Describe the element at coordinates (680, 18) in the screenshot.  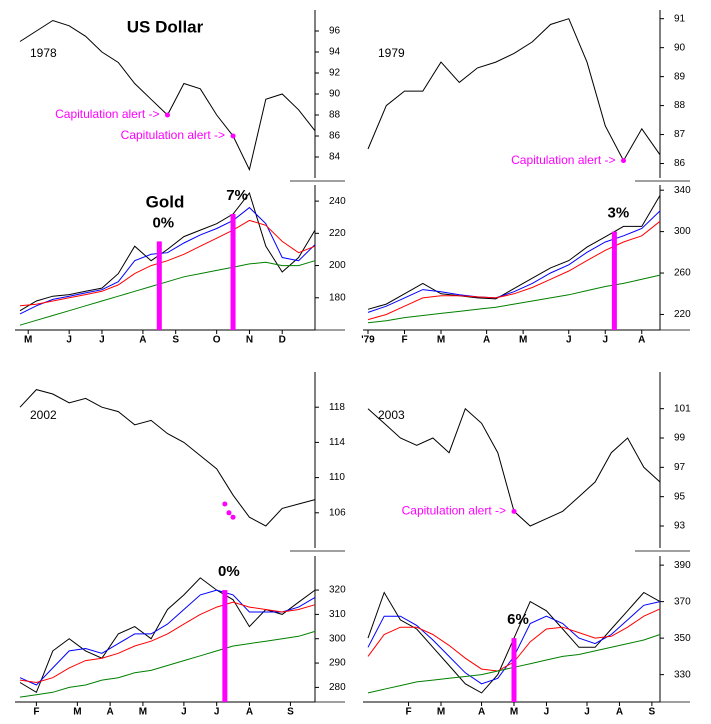
I see `y-tick-label: 91` at that location.